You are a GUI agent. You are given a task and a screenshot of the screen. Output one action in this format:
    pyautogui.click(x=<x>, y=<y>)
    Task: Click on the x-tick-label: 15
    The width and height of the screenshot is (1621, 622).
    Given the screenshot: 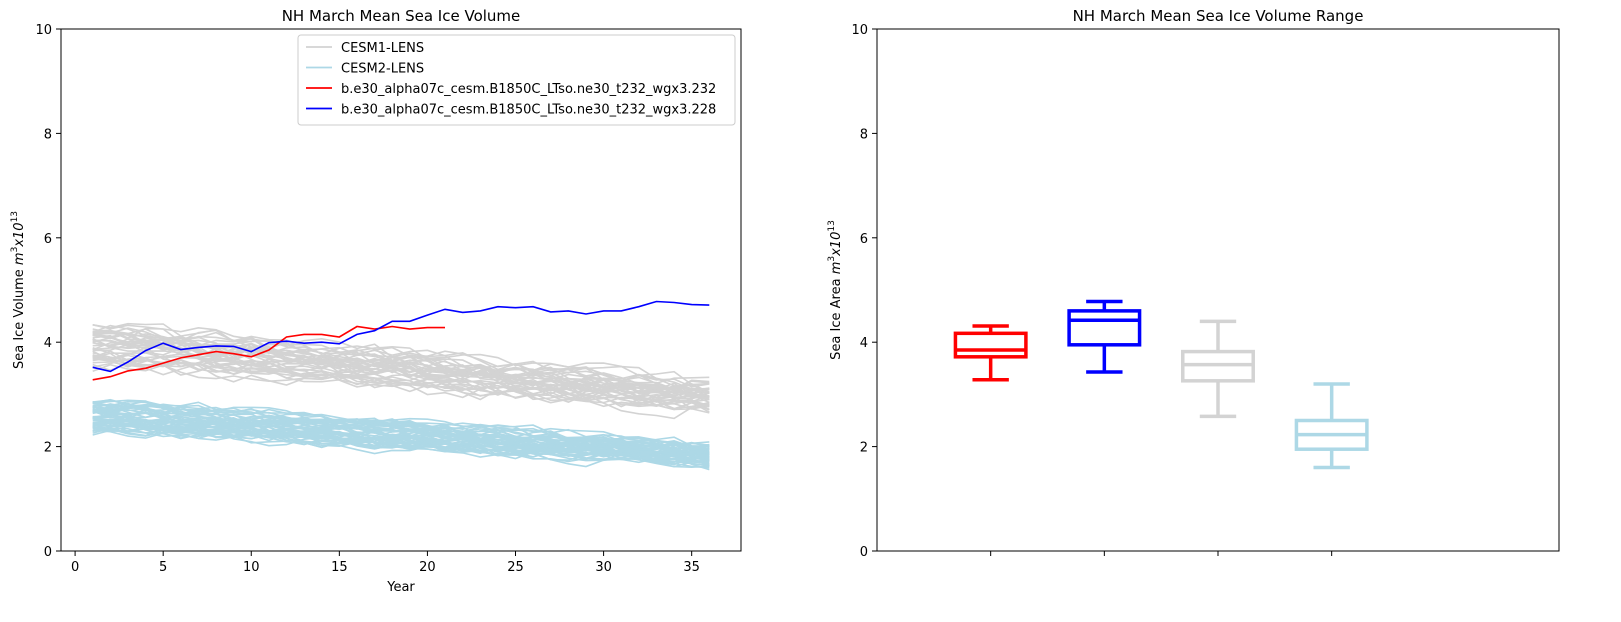 What is the action you would take?
    pyautogui.click(x=339, y=567)
    